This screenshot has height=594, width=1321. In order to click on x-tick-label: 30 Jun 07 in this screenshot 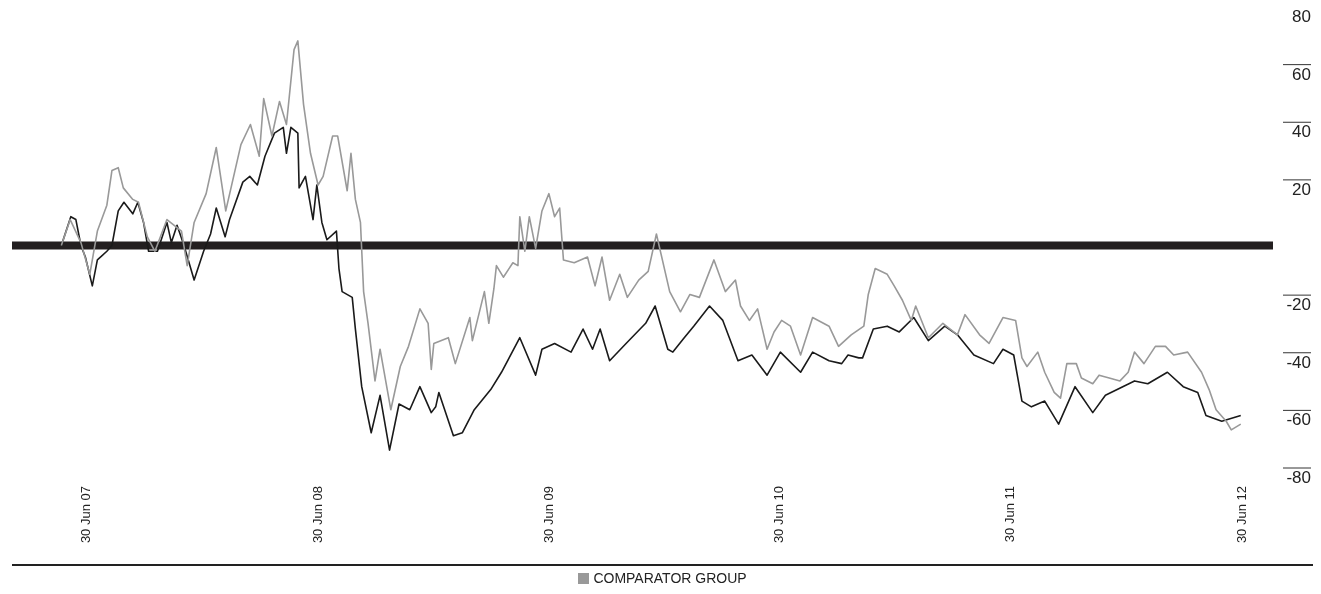, I will do `click(86, 515)`.